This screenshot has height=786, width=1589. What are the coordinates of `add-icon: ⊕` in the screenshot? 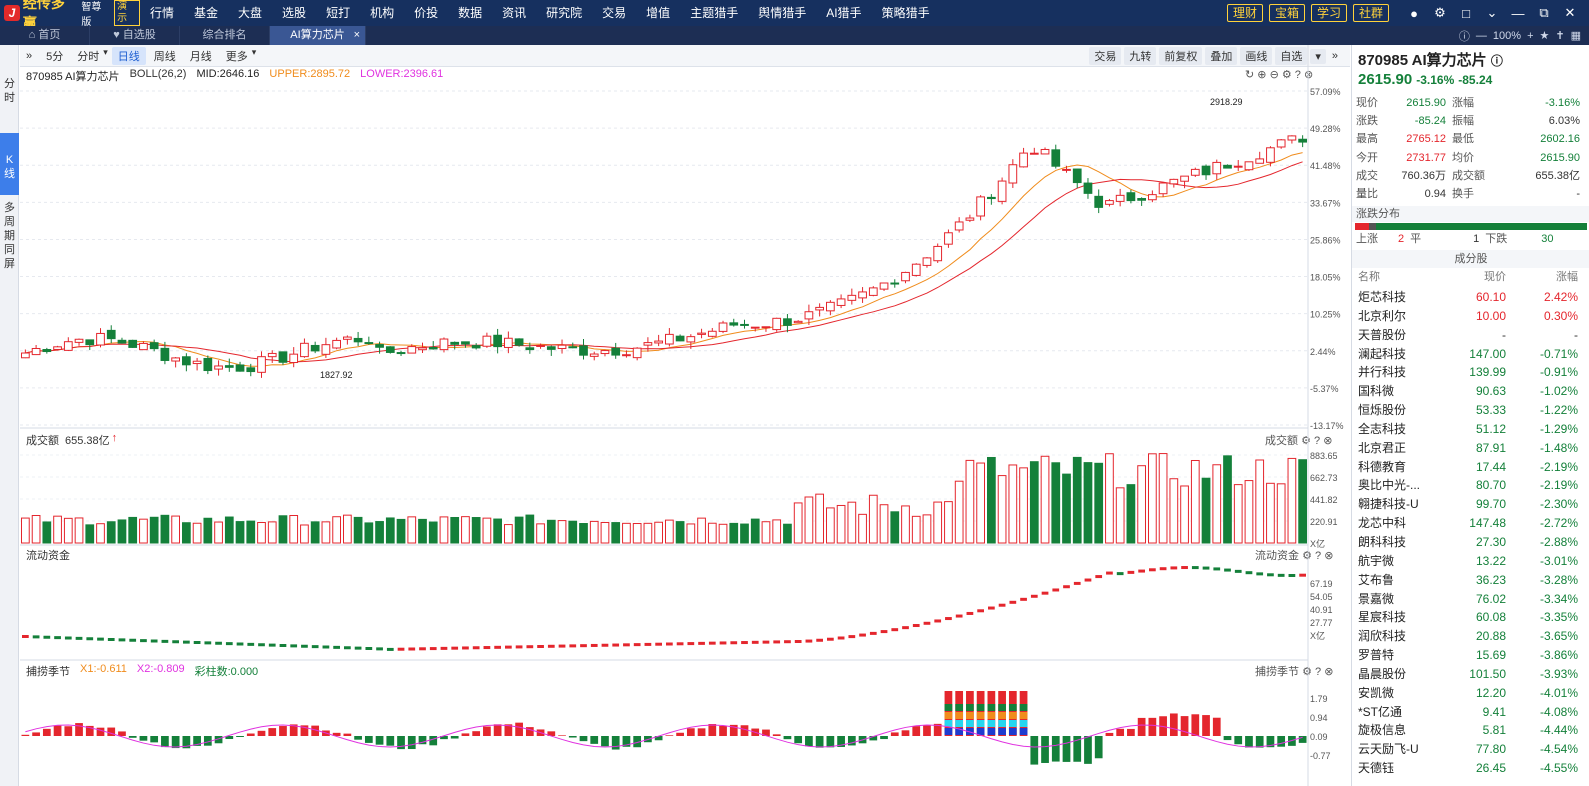 It's located at (1262, 75).